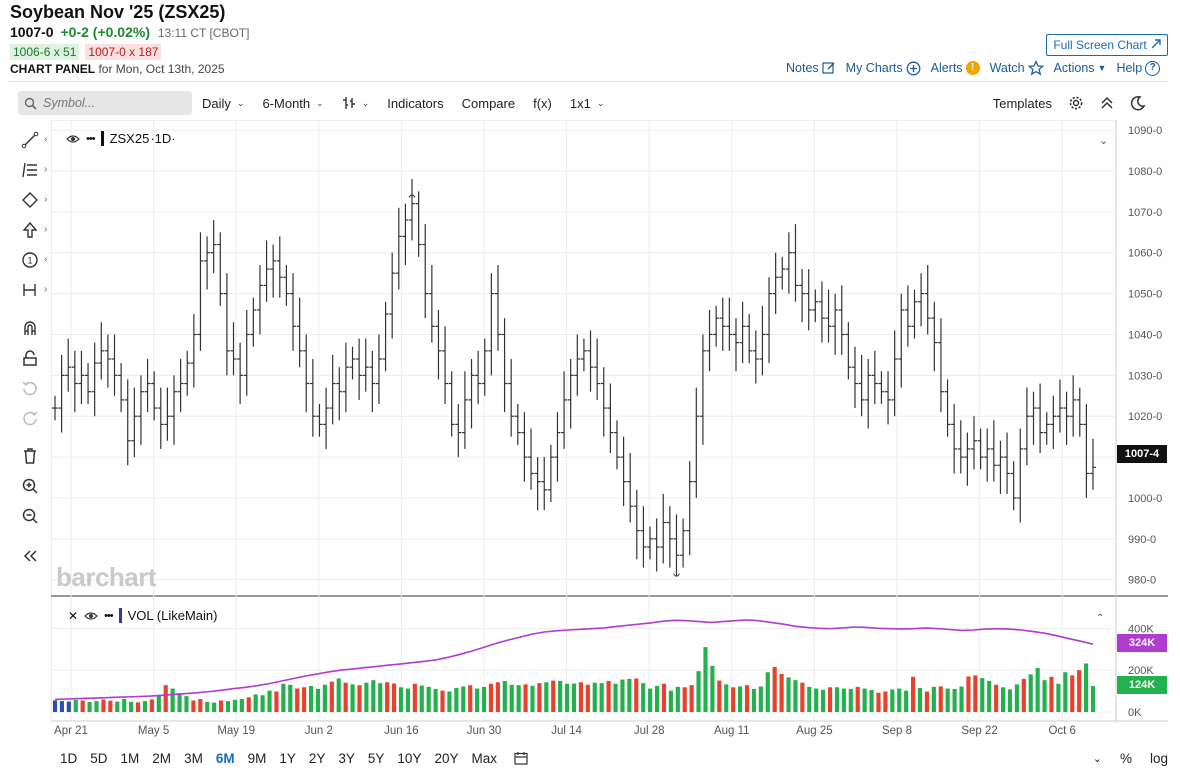  What do you see at coordinates (1102, 68) in the screenshot?
I see `caret-down-icon: ▼` at bounding box center [1102, 68].